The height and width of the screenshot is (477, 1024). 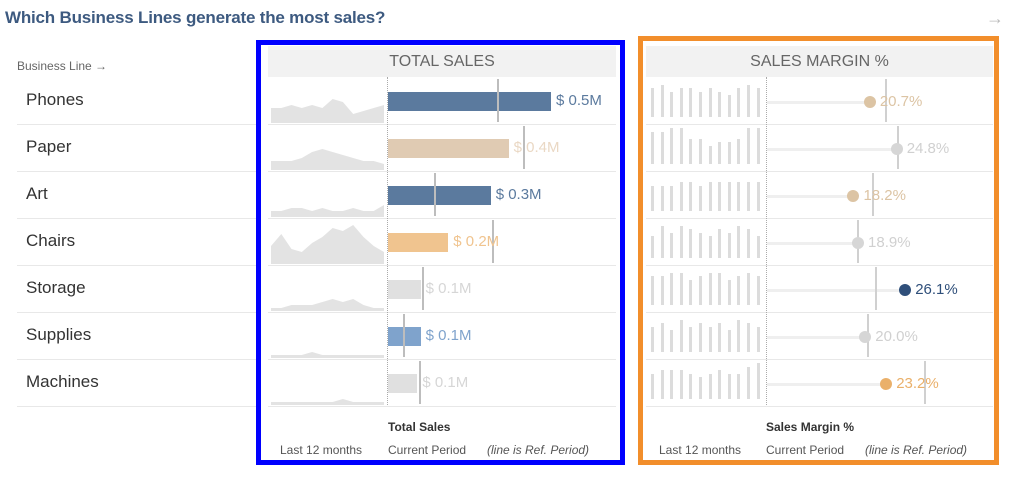 What do you see at coordinates (936, 289) in the screenshot?
I see `margin-value-label: 26.1%` at bounding box center [936, 289].